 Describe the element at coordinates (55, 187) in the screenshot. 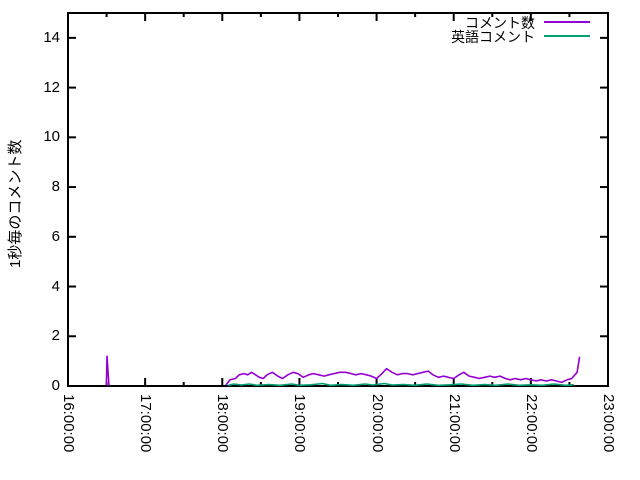

I see `y-tick-label-8: 8` at that location.